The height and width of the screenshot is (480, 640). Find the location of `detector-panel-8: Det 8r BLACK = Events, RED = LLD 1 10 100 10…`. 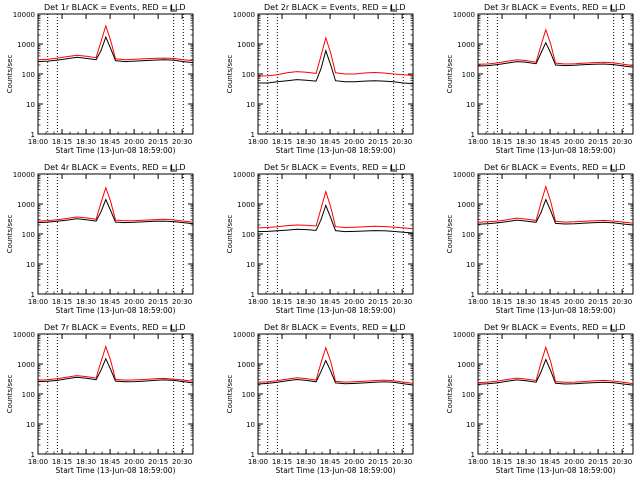

detector-panel-8: Det 8r BLACK = Events, RED = LLD 1 10 100 10… is located at coordinates (320, 399).